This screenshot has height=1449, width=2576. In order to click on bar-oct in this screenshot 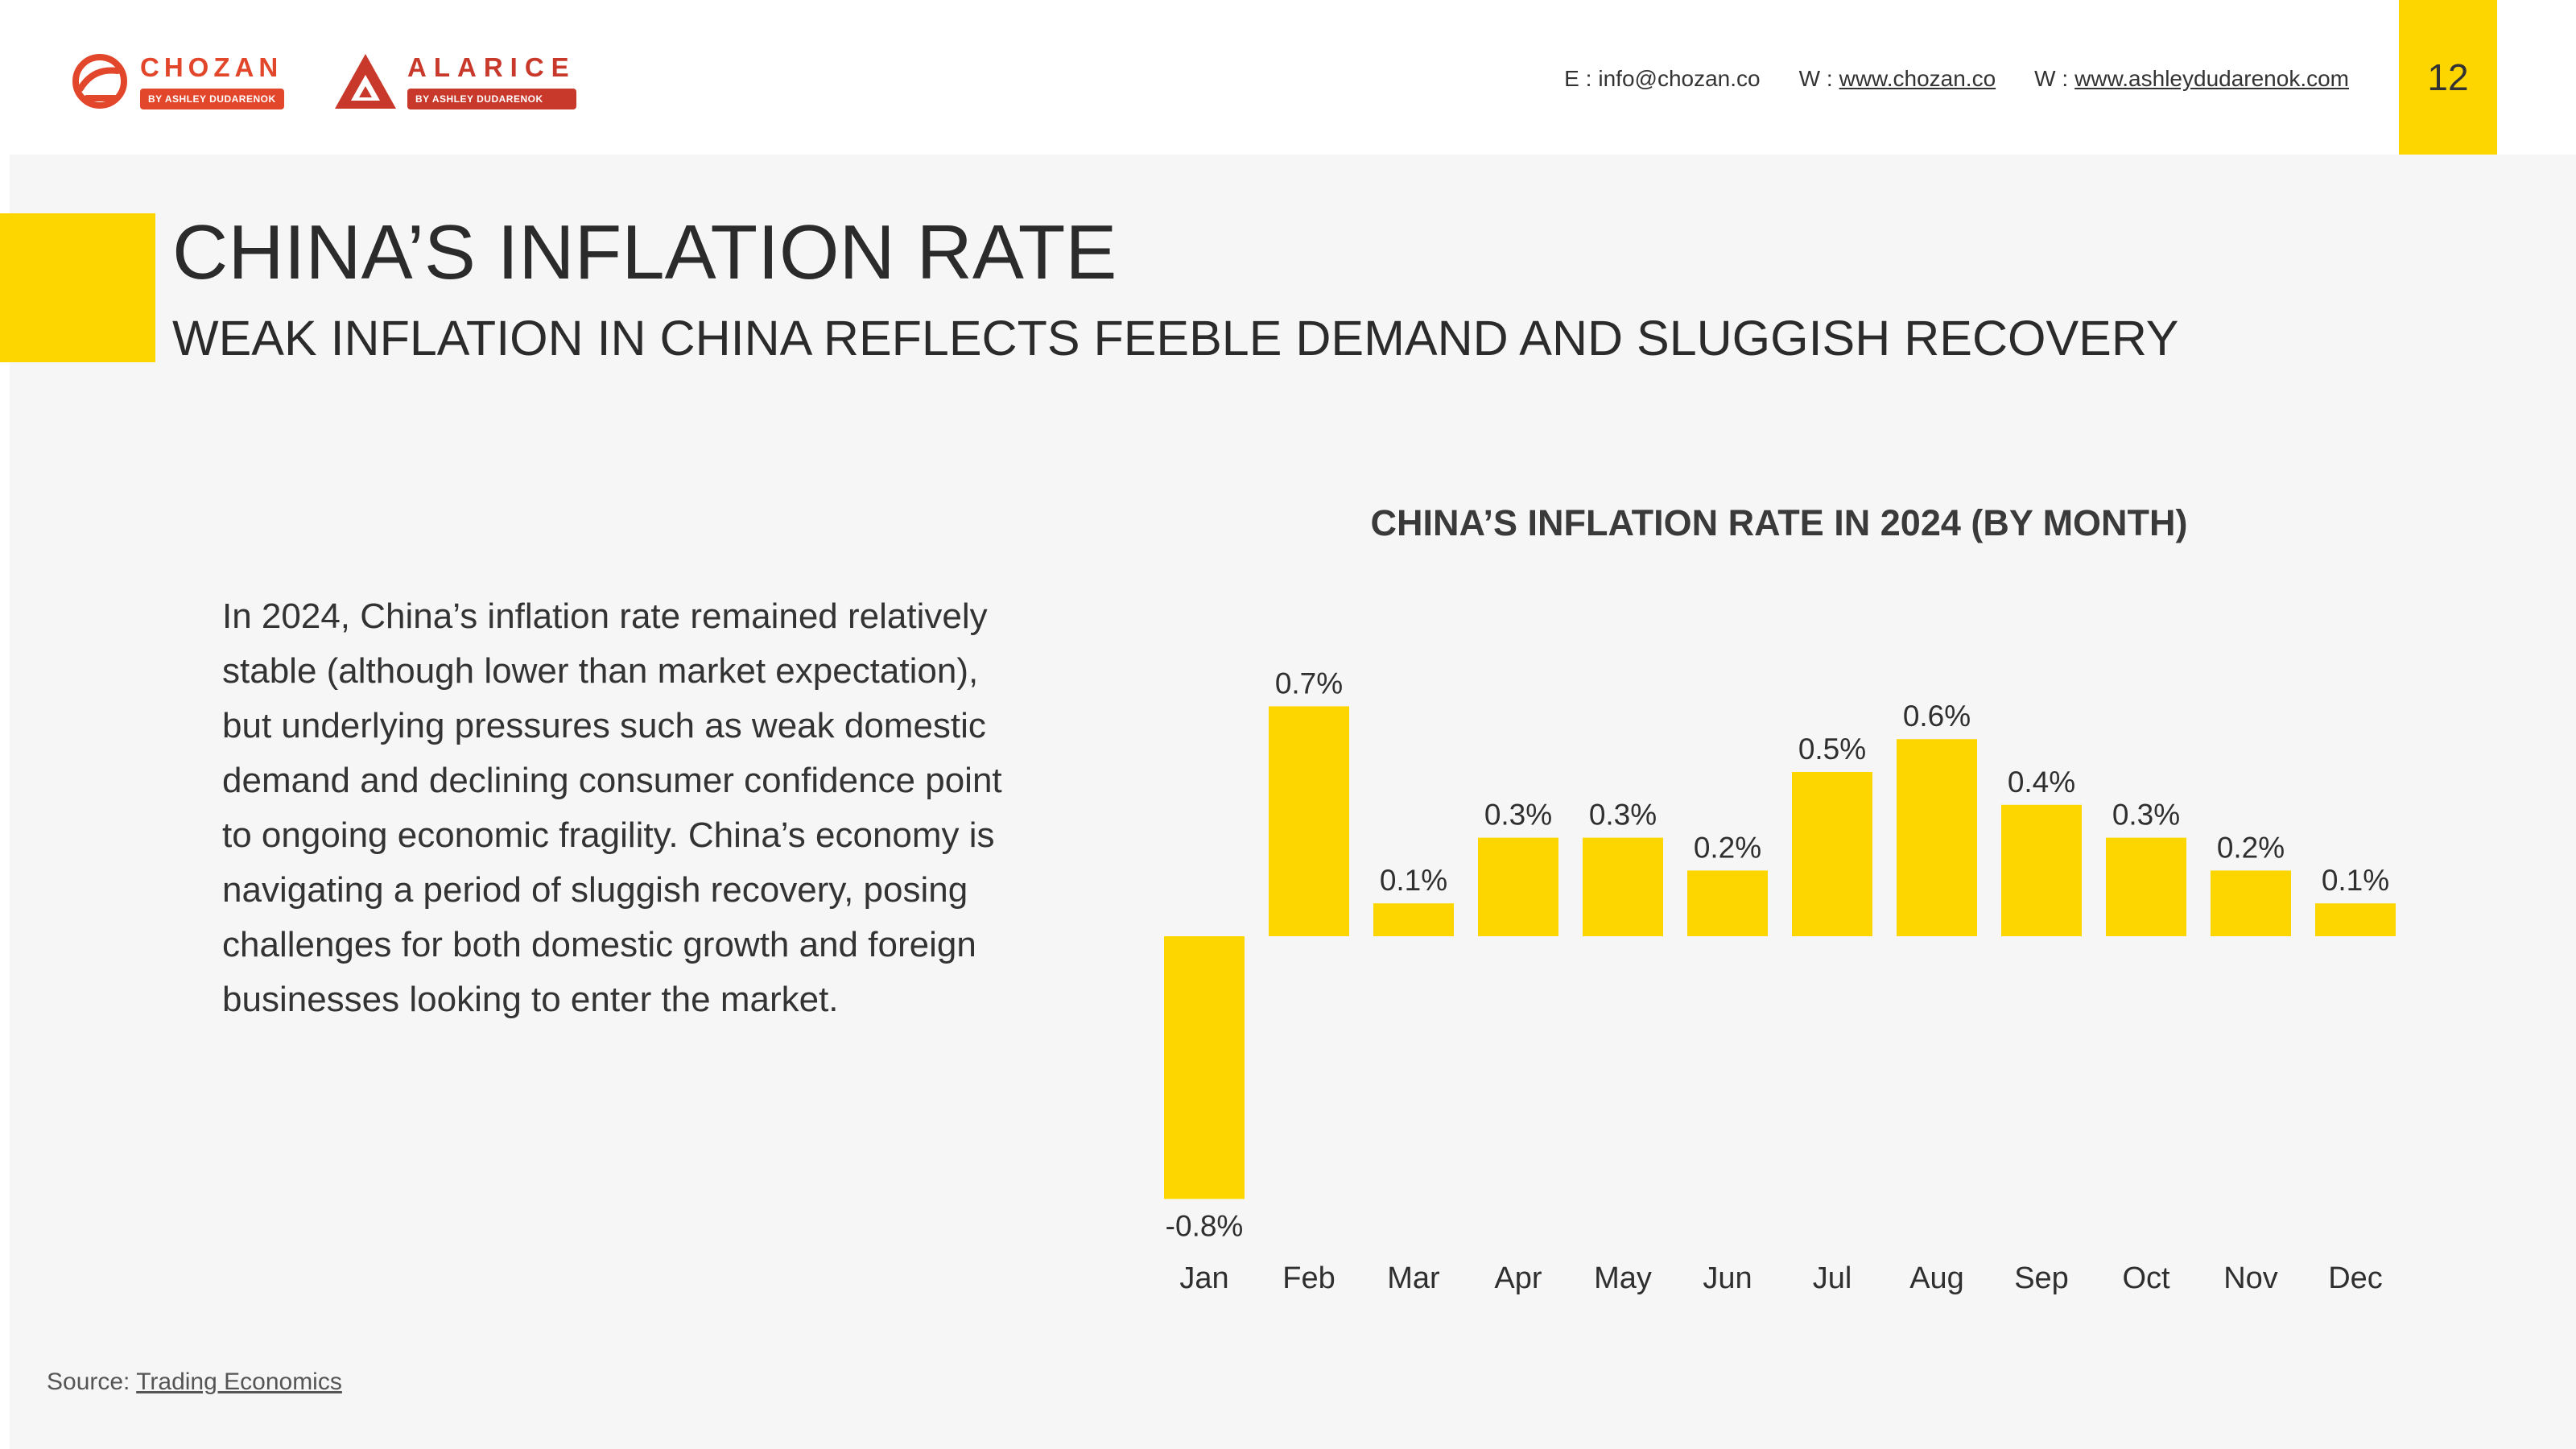, I will do `click(2146, 886)`.